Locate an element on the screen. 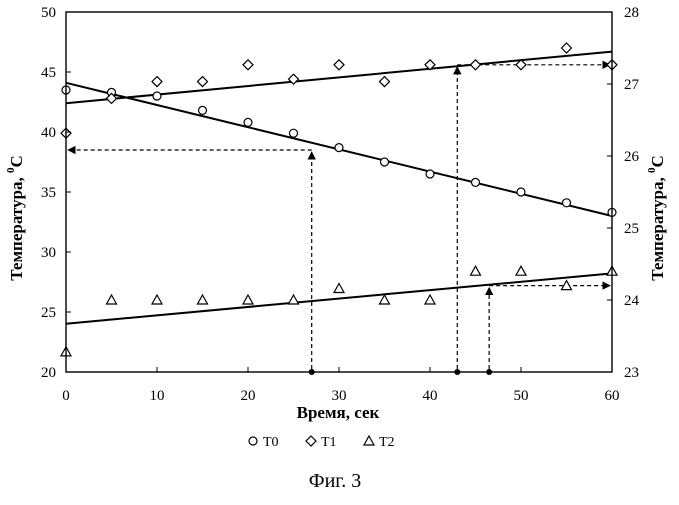  y-right-tick-label: 26 is located at coordinates (632, 157).